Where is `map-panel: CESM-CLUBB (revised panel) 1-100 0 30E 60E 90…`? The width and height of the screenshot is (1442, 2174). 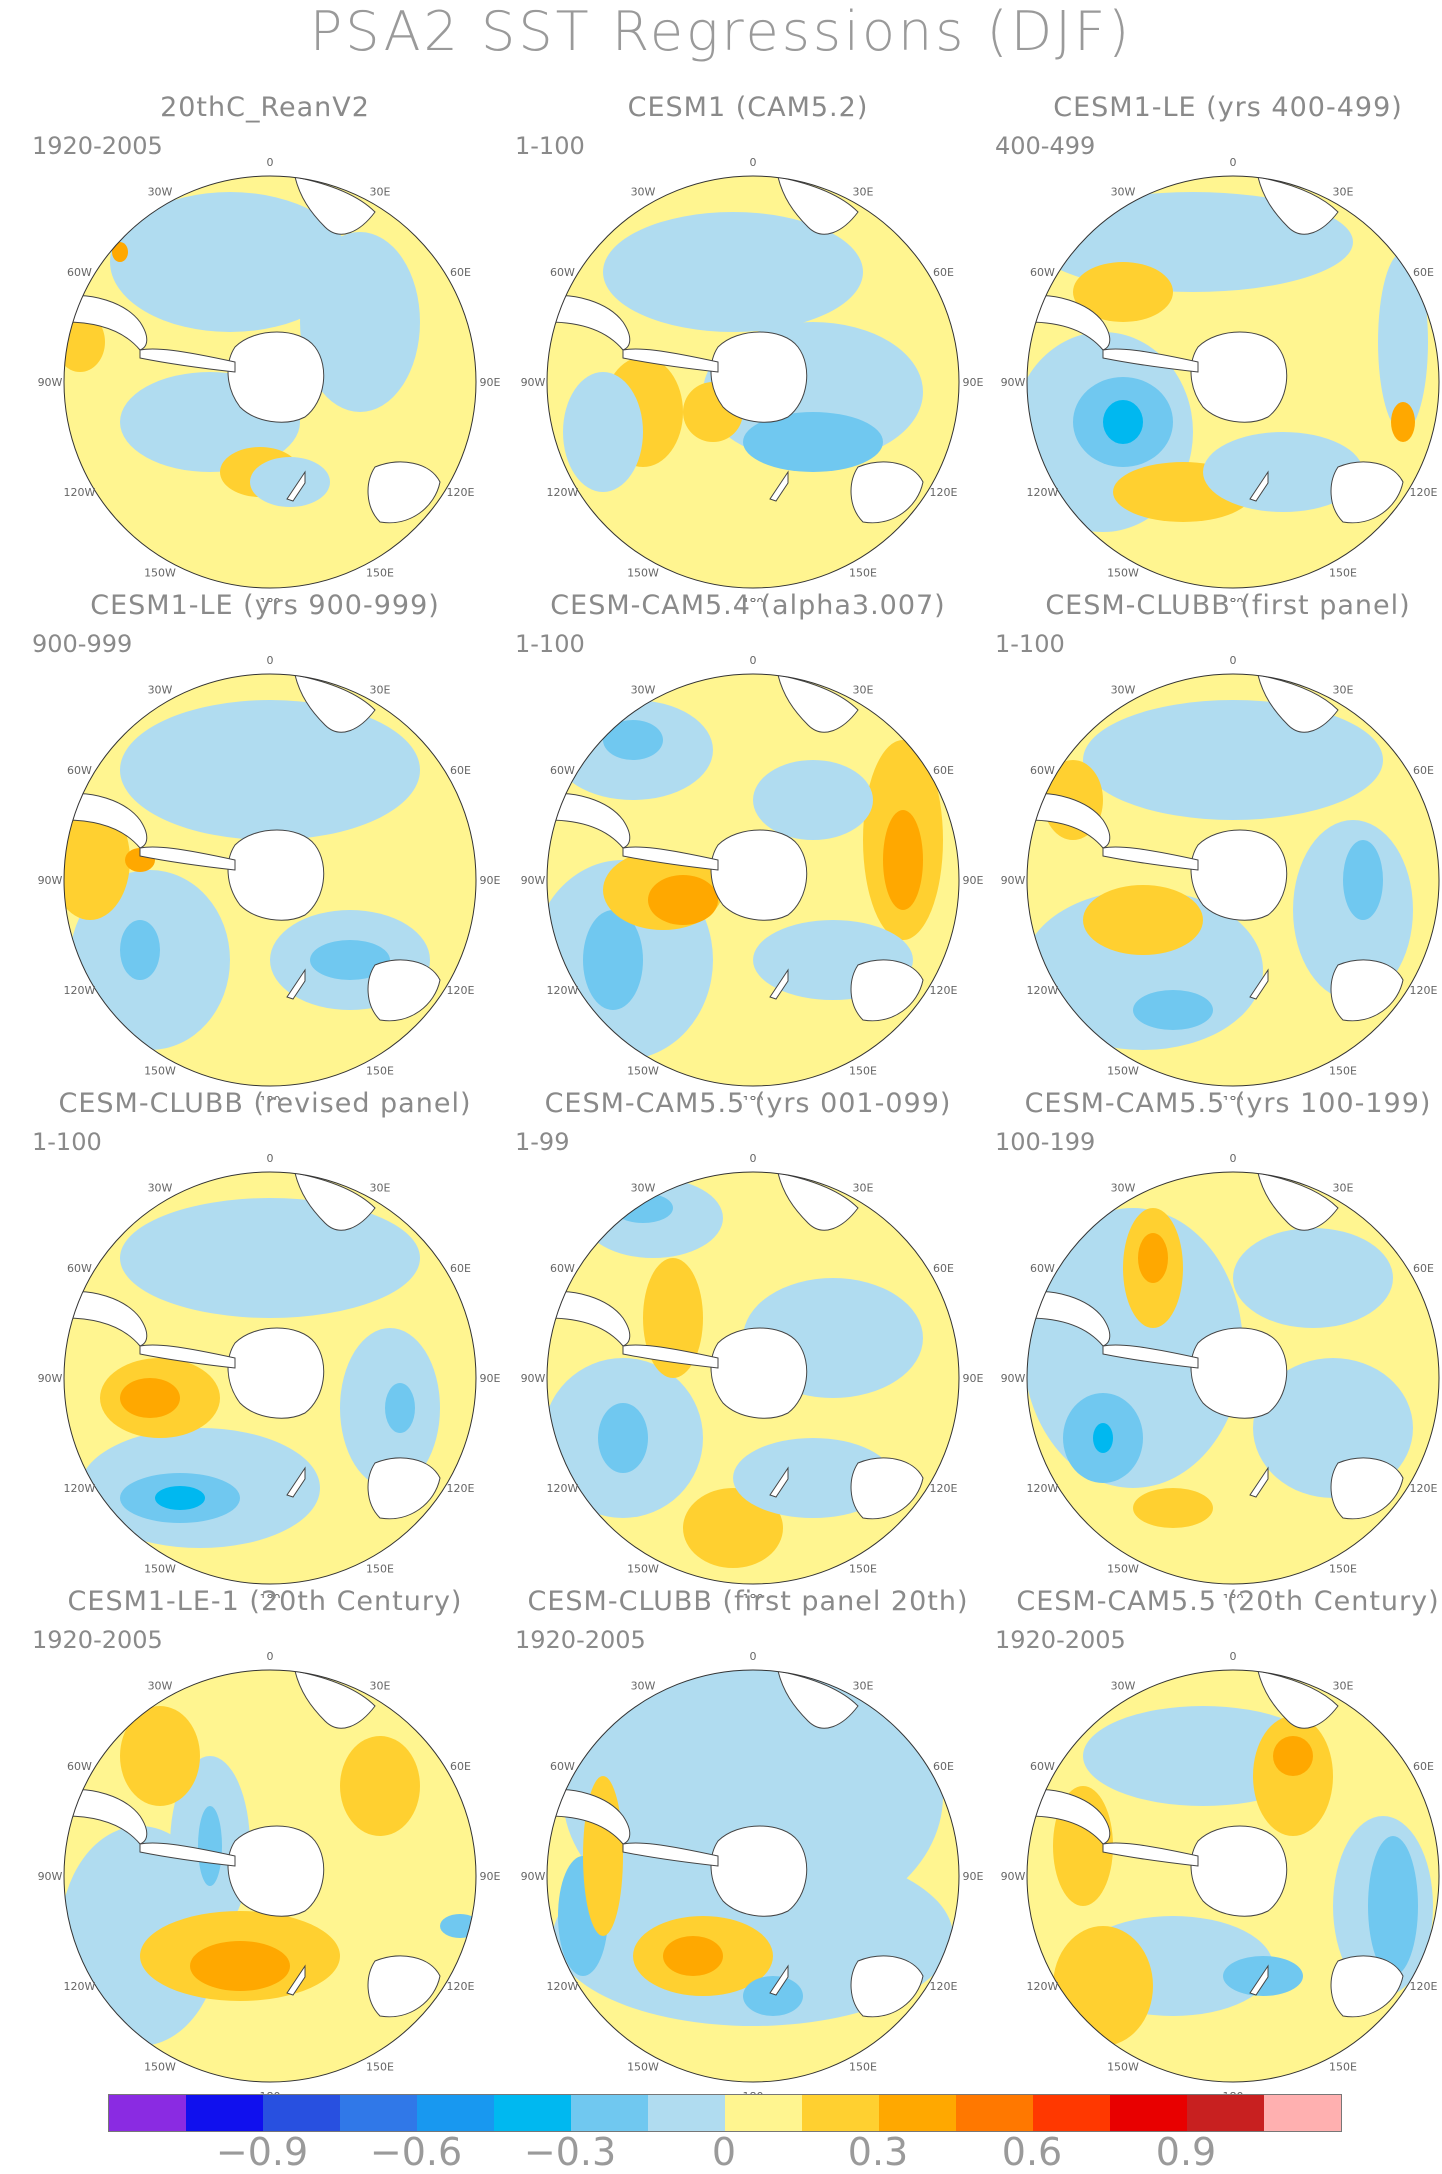 map-panel: CESM-CLUBB (revised panel) 1-100 0 30E 60E 90… is located at coordinates (265, 1343).